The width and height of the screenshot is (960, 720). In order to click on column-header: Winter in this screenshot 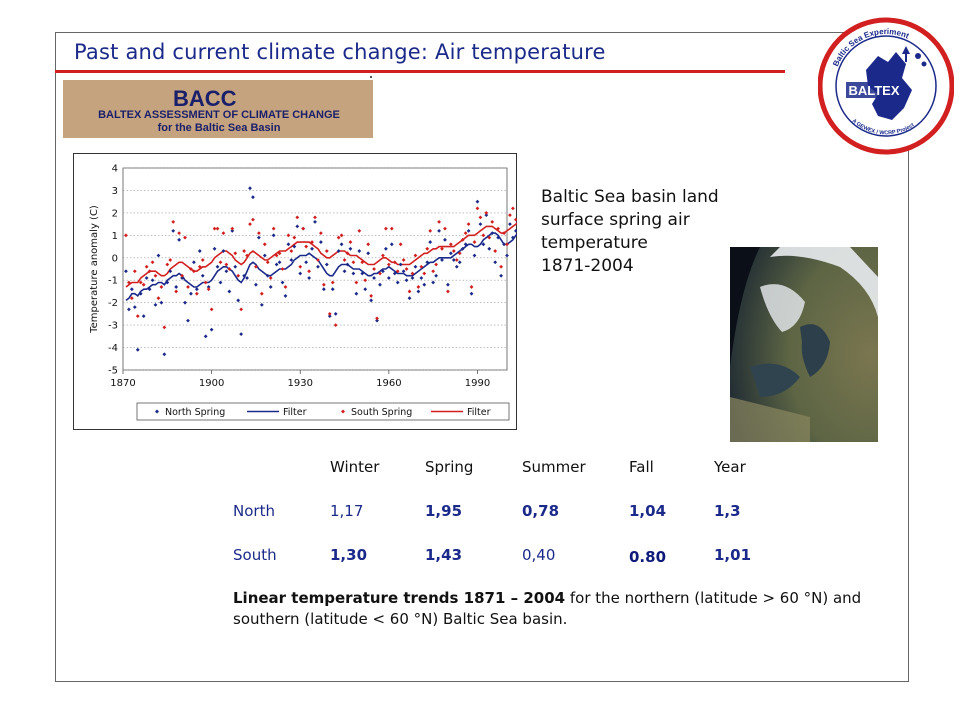, I will do `click(355, 467)`.